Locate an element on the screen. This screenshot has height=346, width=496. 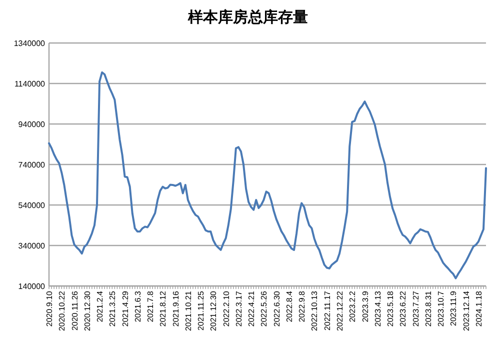
x-tick-label: 2020.10.22 is located at coordinates (62, 311).